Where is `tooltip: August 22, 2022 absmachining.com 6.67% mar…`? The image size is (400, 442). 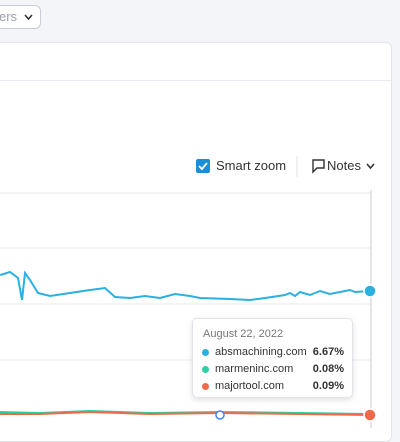
tooltip: August 22, 2022 absmachining.com 6.67% mar… is located at coordinates (272, 358).